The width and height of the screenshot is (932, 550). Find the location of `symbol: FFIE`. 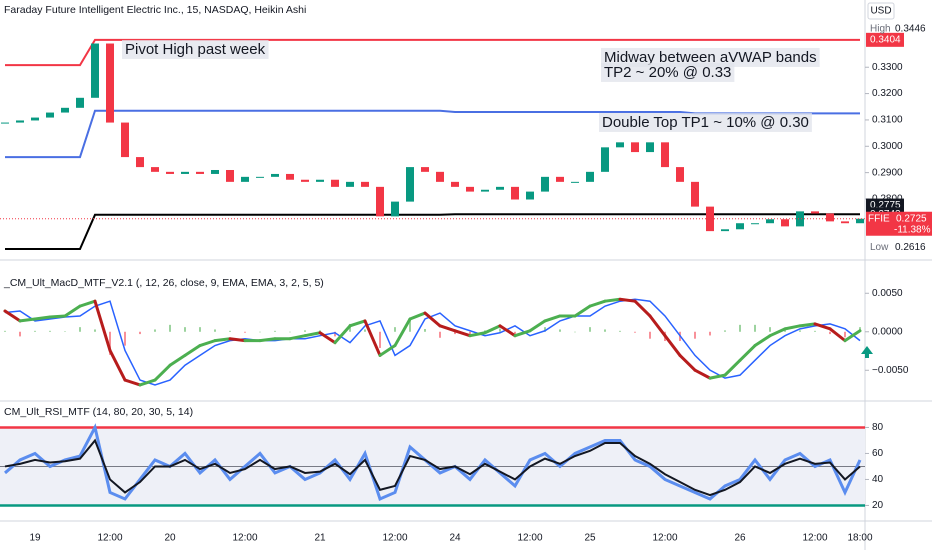

symbol: FFIE is located at coordinates (879, 218).